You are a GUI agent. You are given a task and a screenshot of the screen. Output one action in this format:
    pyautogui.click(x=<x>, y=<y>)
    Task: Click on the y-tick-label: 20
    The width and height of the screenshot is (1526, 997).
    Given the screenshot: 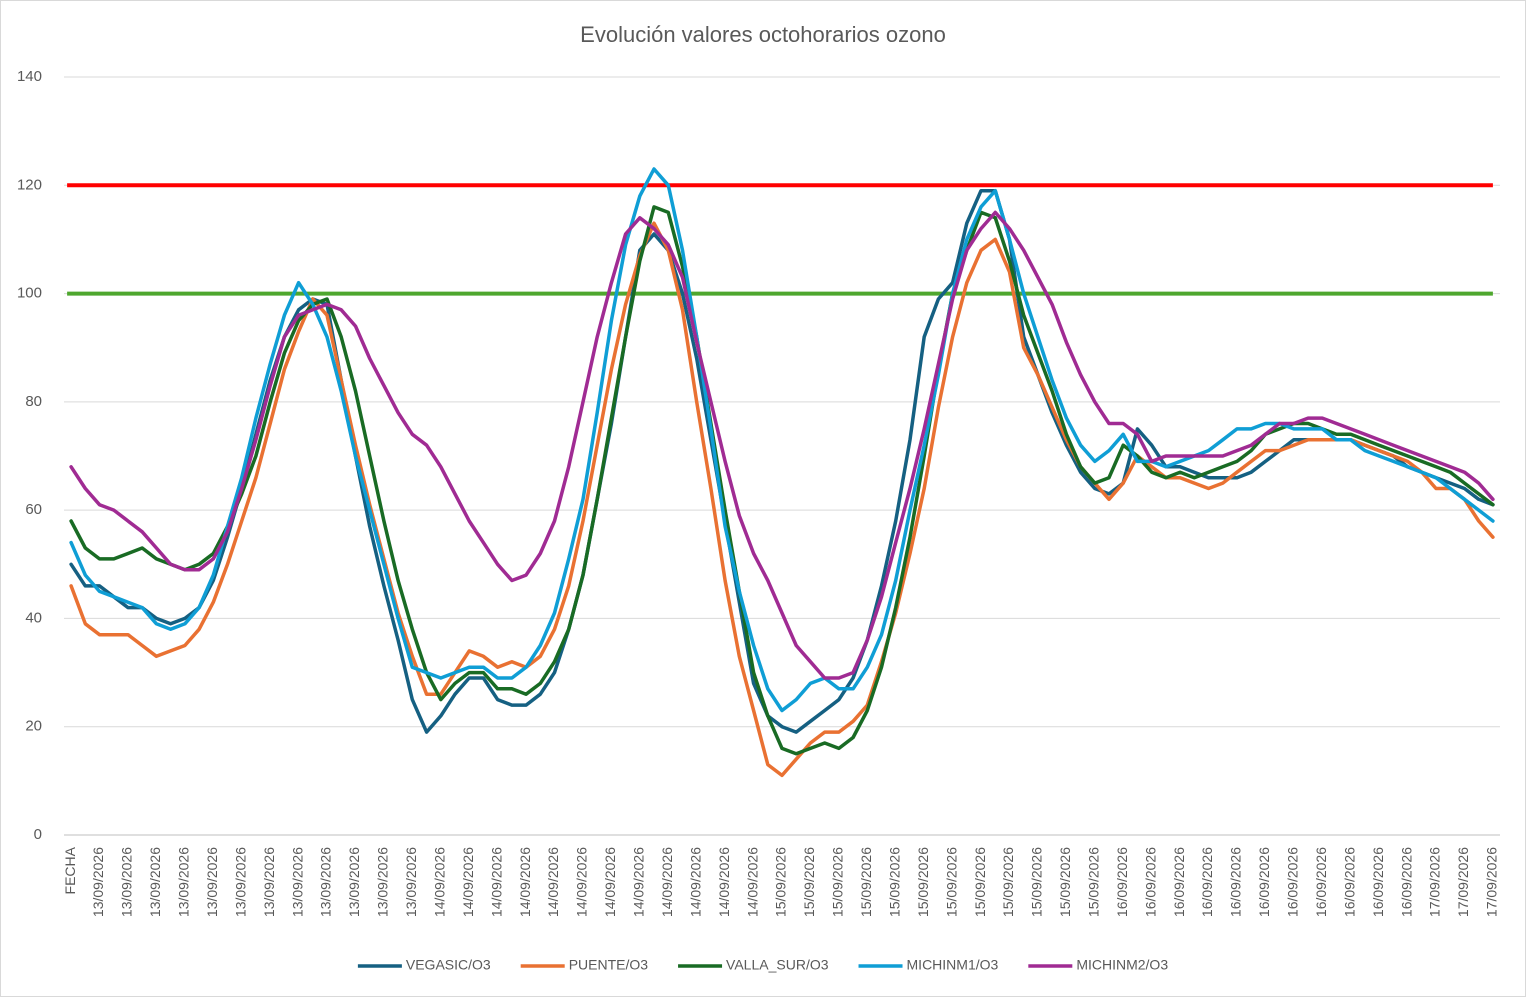 What is the action you would take?
    pyautogui.click(x=33, y=726)
    